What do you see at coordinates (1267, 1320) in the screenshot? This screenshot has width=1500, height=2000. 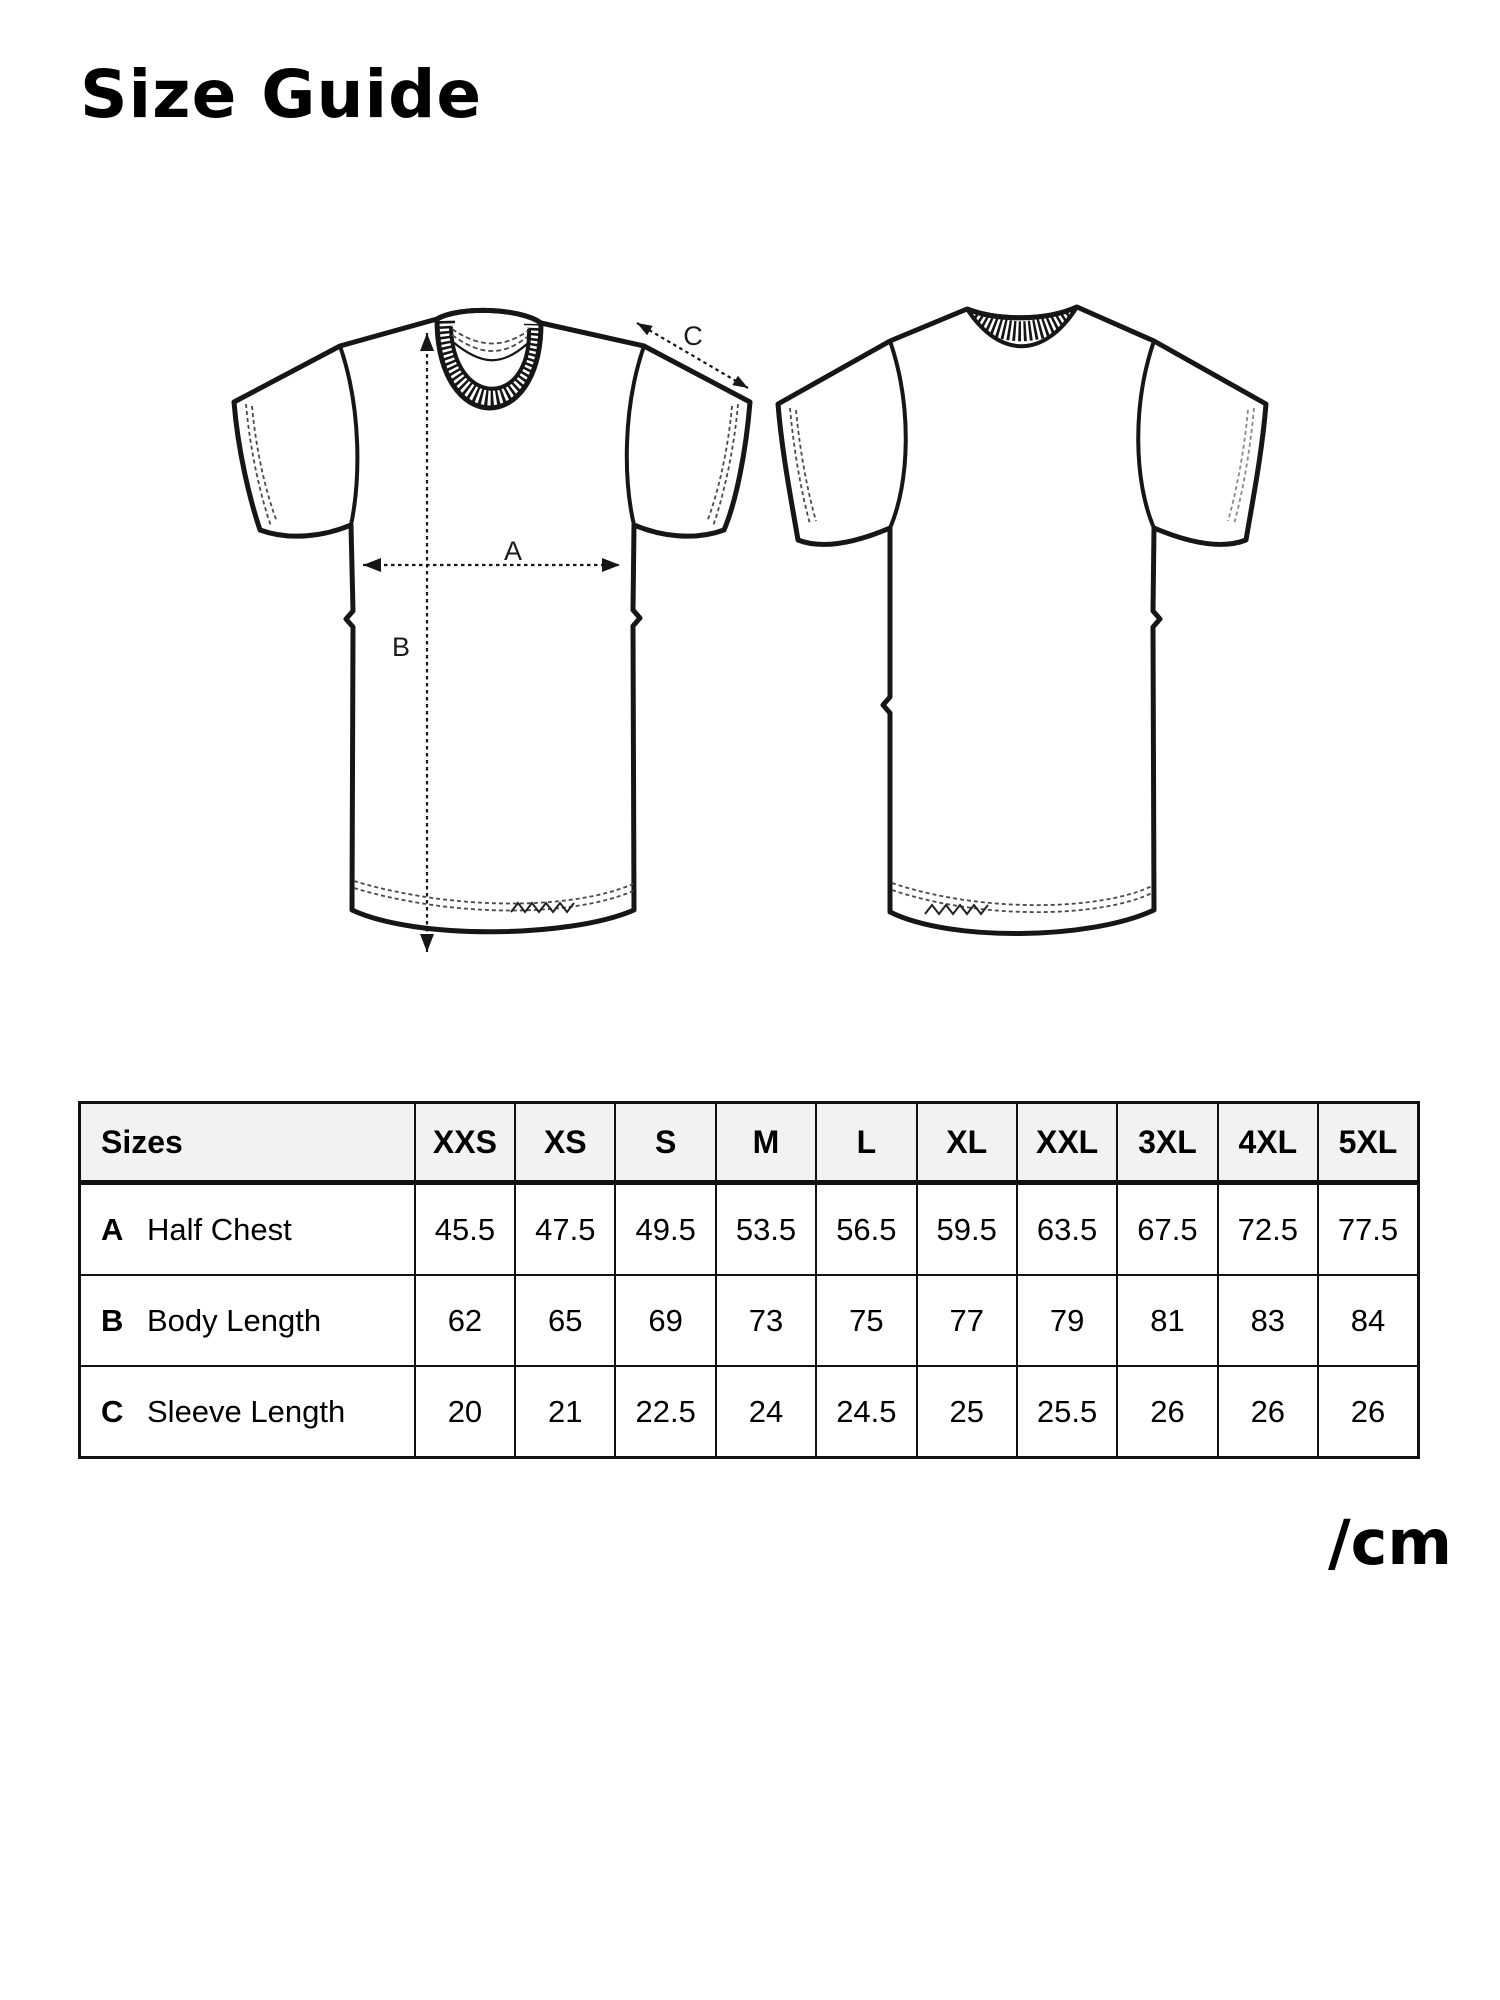 I see `cell: 83` at bounding box center [1267, 1320].